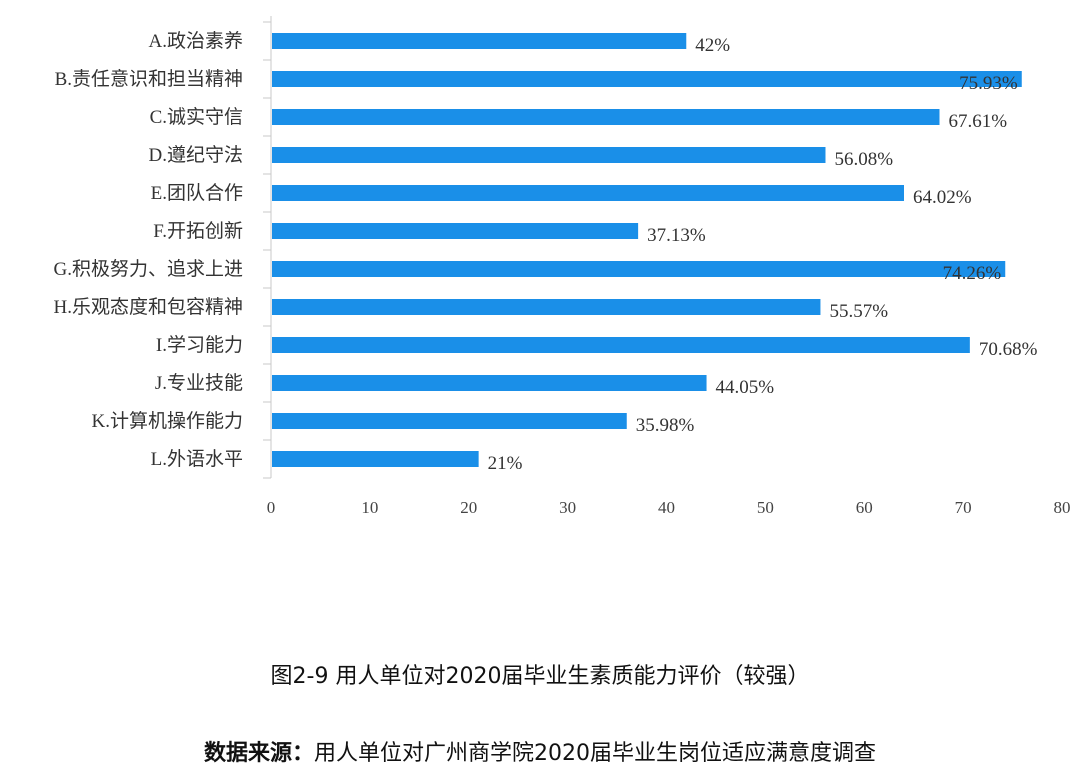 This screenshot has height=778, width=1080. Describe the element at coordinates (167, 421) in the screenshot. I see `category-label: K.计算机操作能力` at that location.